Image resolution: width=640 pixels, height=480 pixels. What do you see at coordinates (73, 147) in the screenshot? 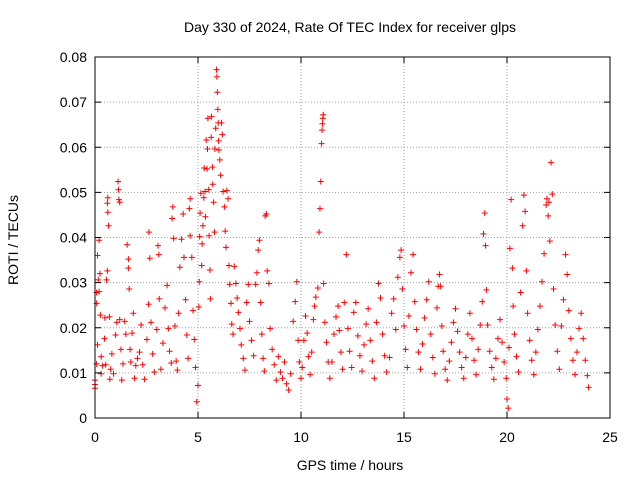
I see `y-tick-label: 0.06` at bounding box center [73, 147].